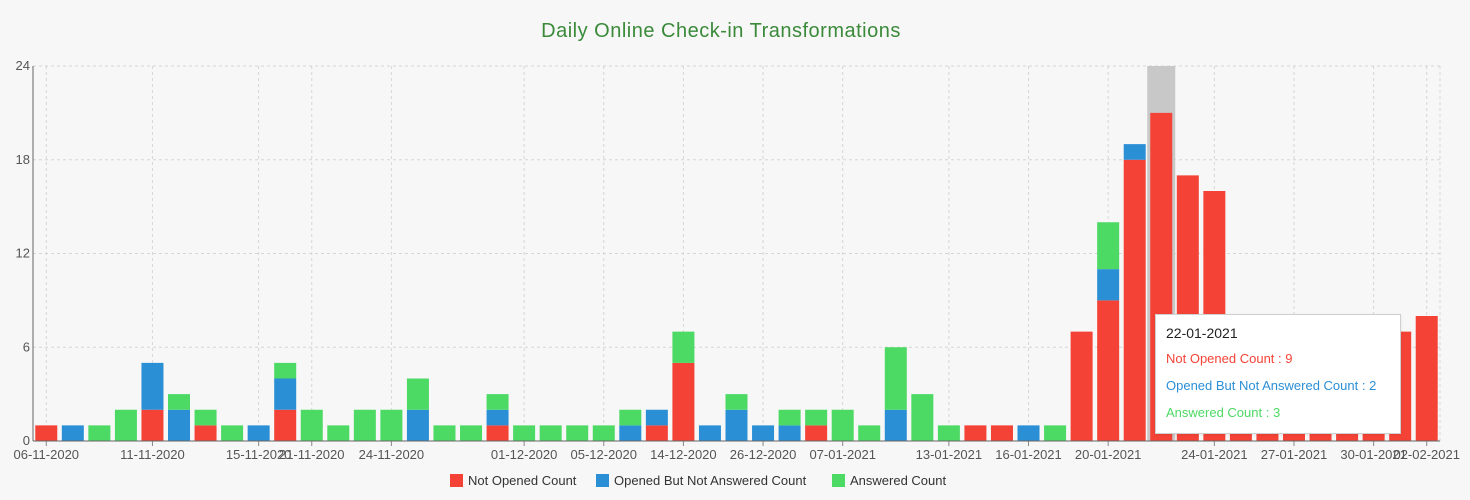 This screenshot has height=500, width=1470. What do you see at coordinates (1373, 454) in the screenshot?
I see `x-tick-label: 30-01-2021` at bounding box center [1373, 454].